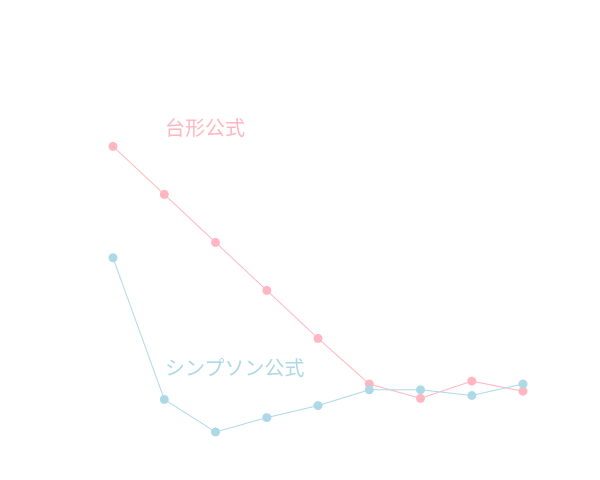 The image size is (600, 480). What do you see at coordinates (205, 128) in the screenshot?
I see `series-label-trapezoid: 台形公式` at bounding box center [205, 128].